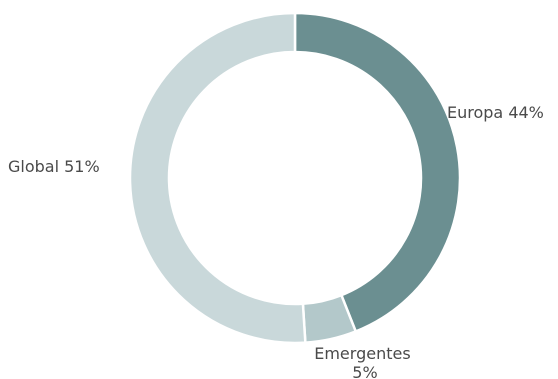 The height and width of the screenshot is (379, 558). I want to click on slice-label-europa: Europa 44%, so click(495, 112).